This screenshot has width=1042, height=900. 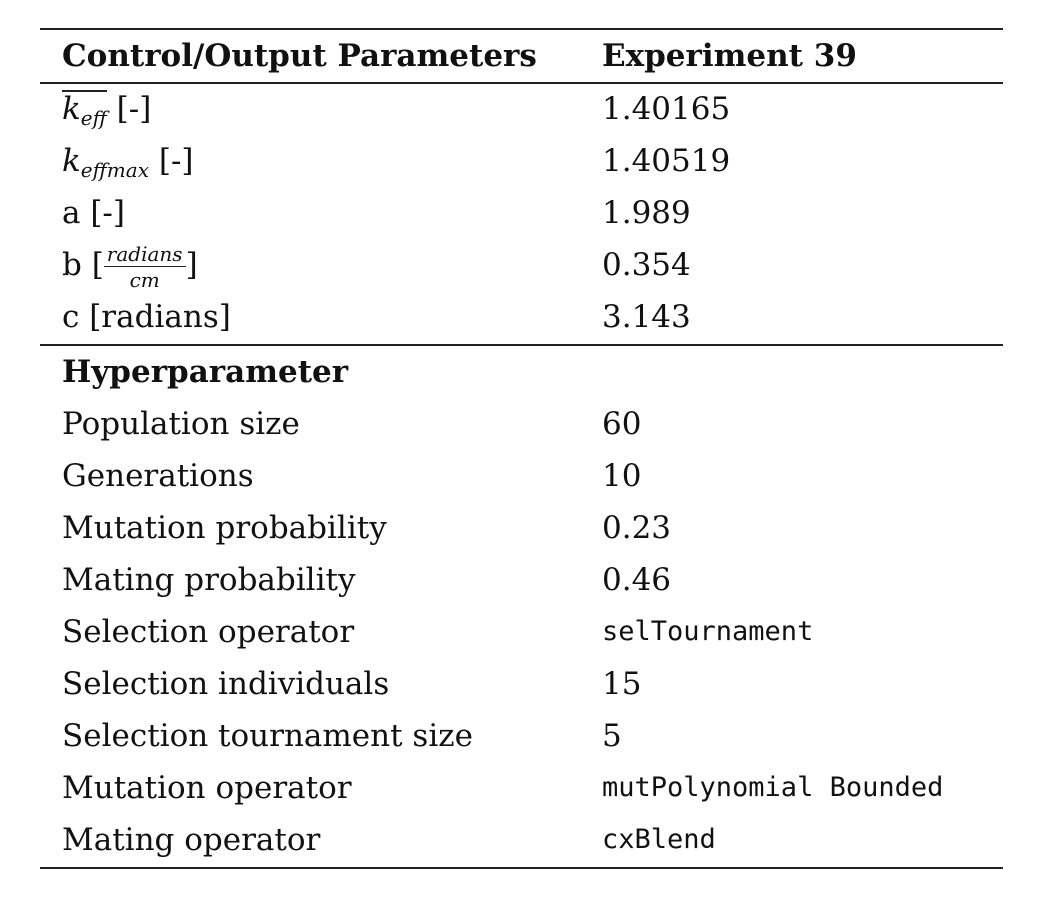 What do you see at coordinates (521, 424) in the screenshot?
I see `table-row: Population size 60` at bounding box center [521, 424].